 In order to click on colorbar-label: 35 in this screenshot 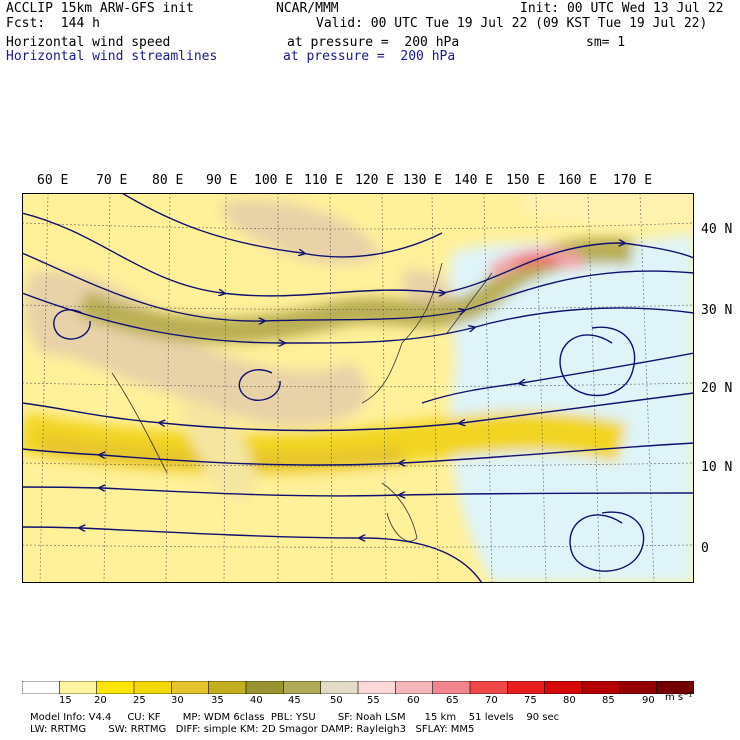, I will do `click(217, 700)`.